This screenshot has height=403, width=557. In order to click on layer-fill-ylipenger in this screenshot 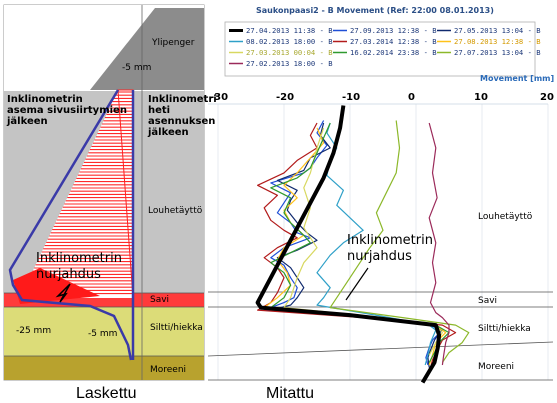, I will do `click(147, 49)`.